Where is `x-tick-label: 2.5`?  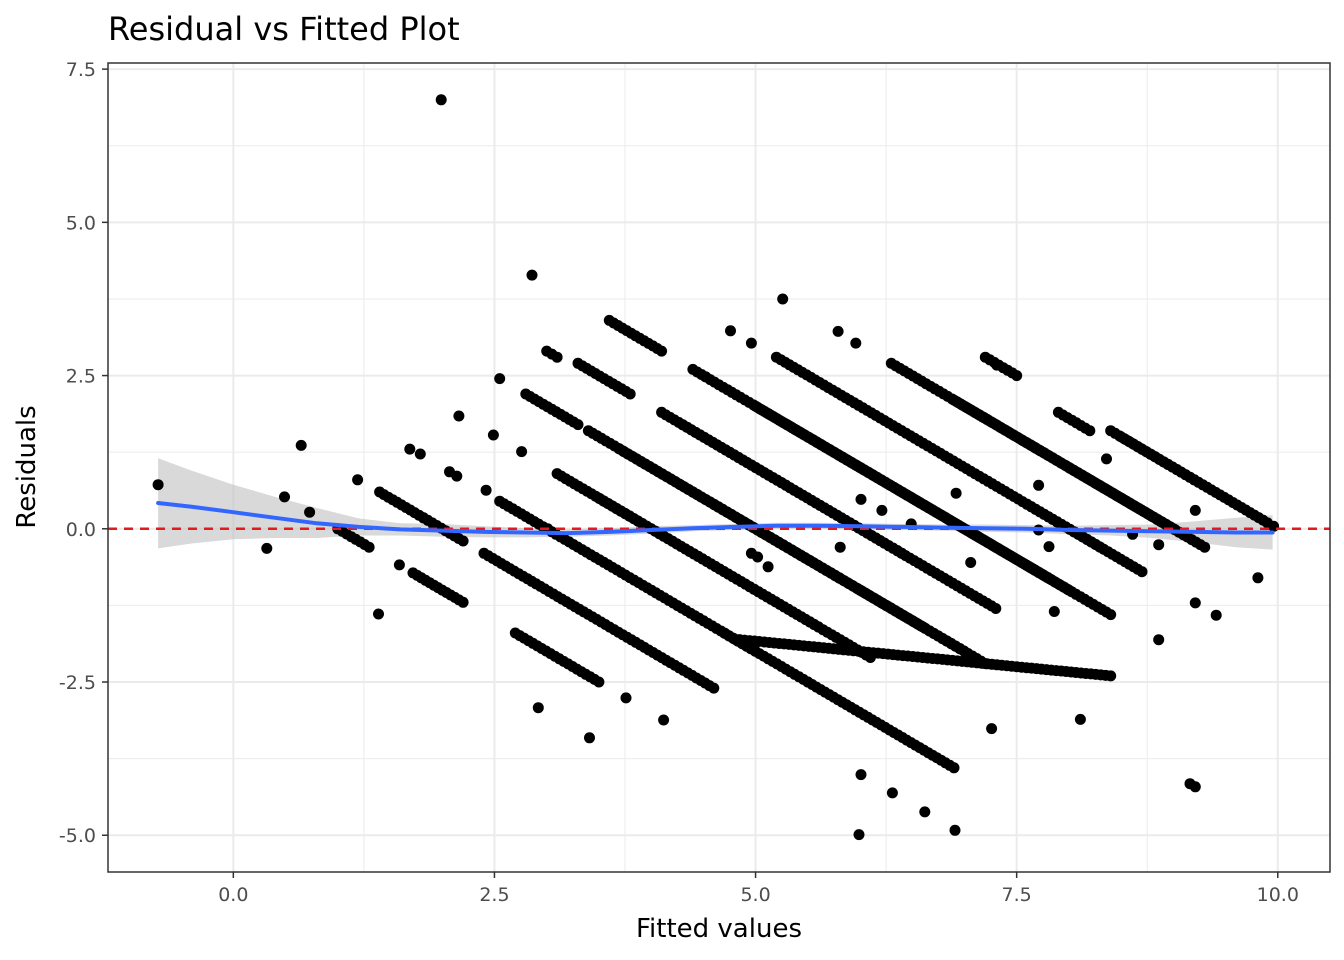
x-tick-label: 2.5 is located at coordinates (494, 895).